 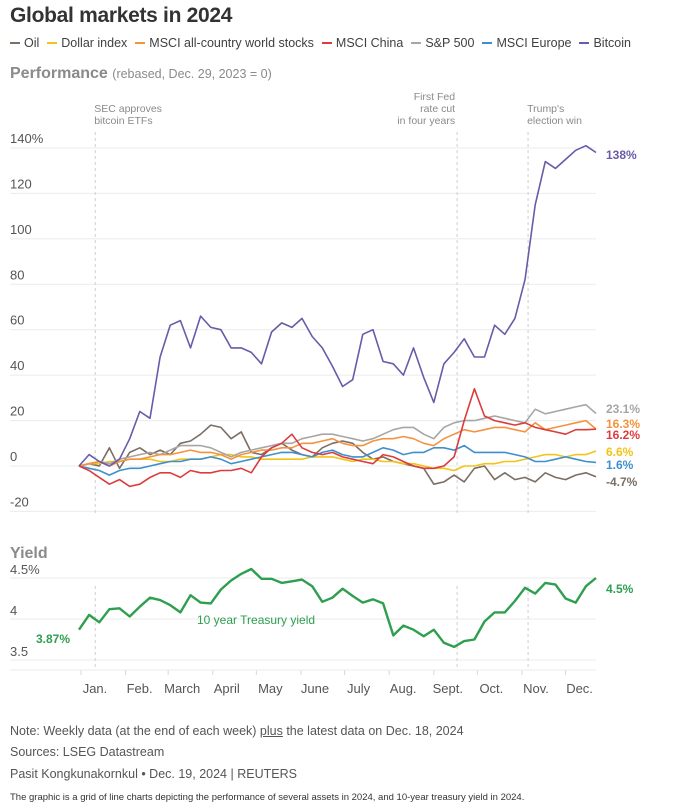 I want to click on end-label-bitcoin: 138%, so click(x=621, y=155).